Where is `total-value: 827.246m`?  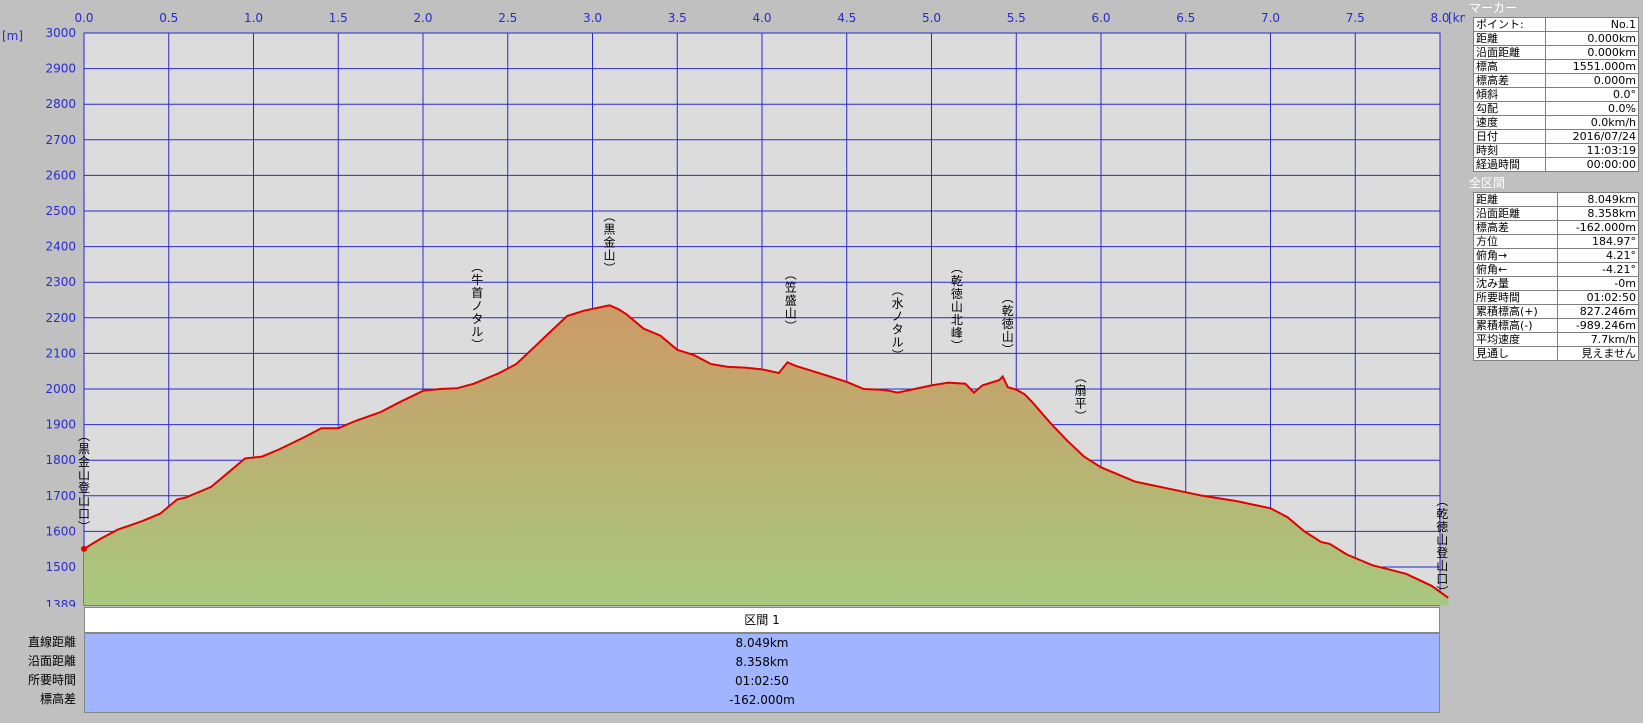
total-value: 827.246m is located at coordinates (1598, 311).